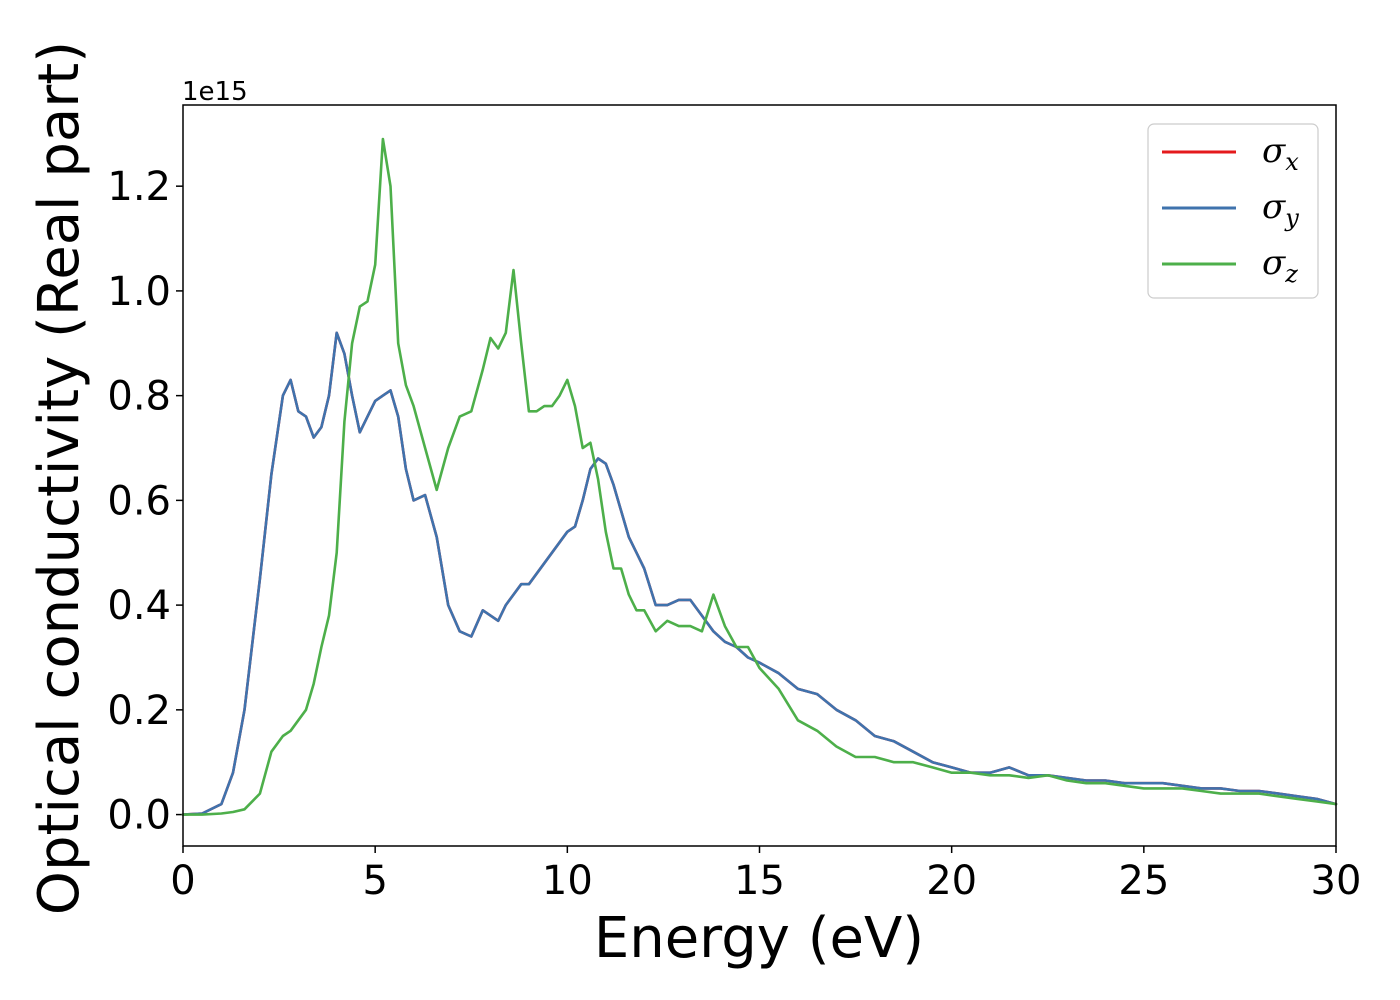  What do you see at coordinates (182, 881) in the screenshot?
I see `x-tick-label: 0` at bounding box center [182, 881].